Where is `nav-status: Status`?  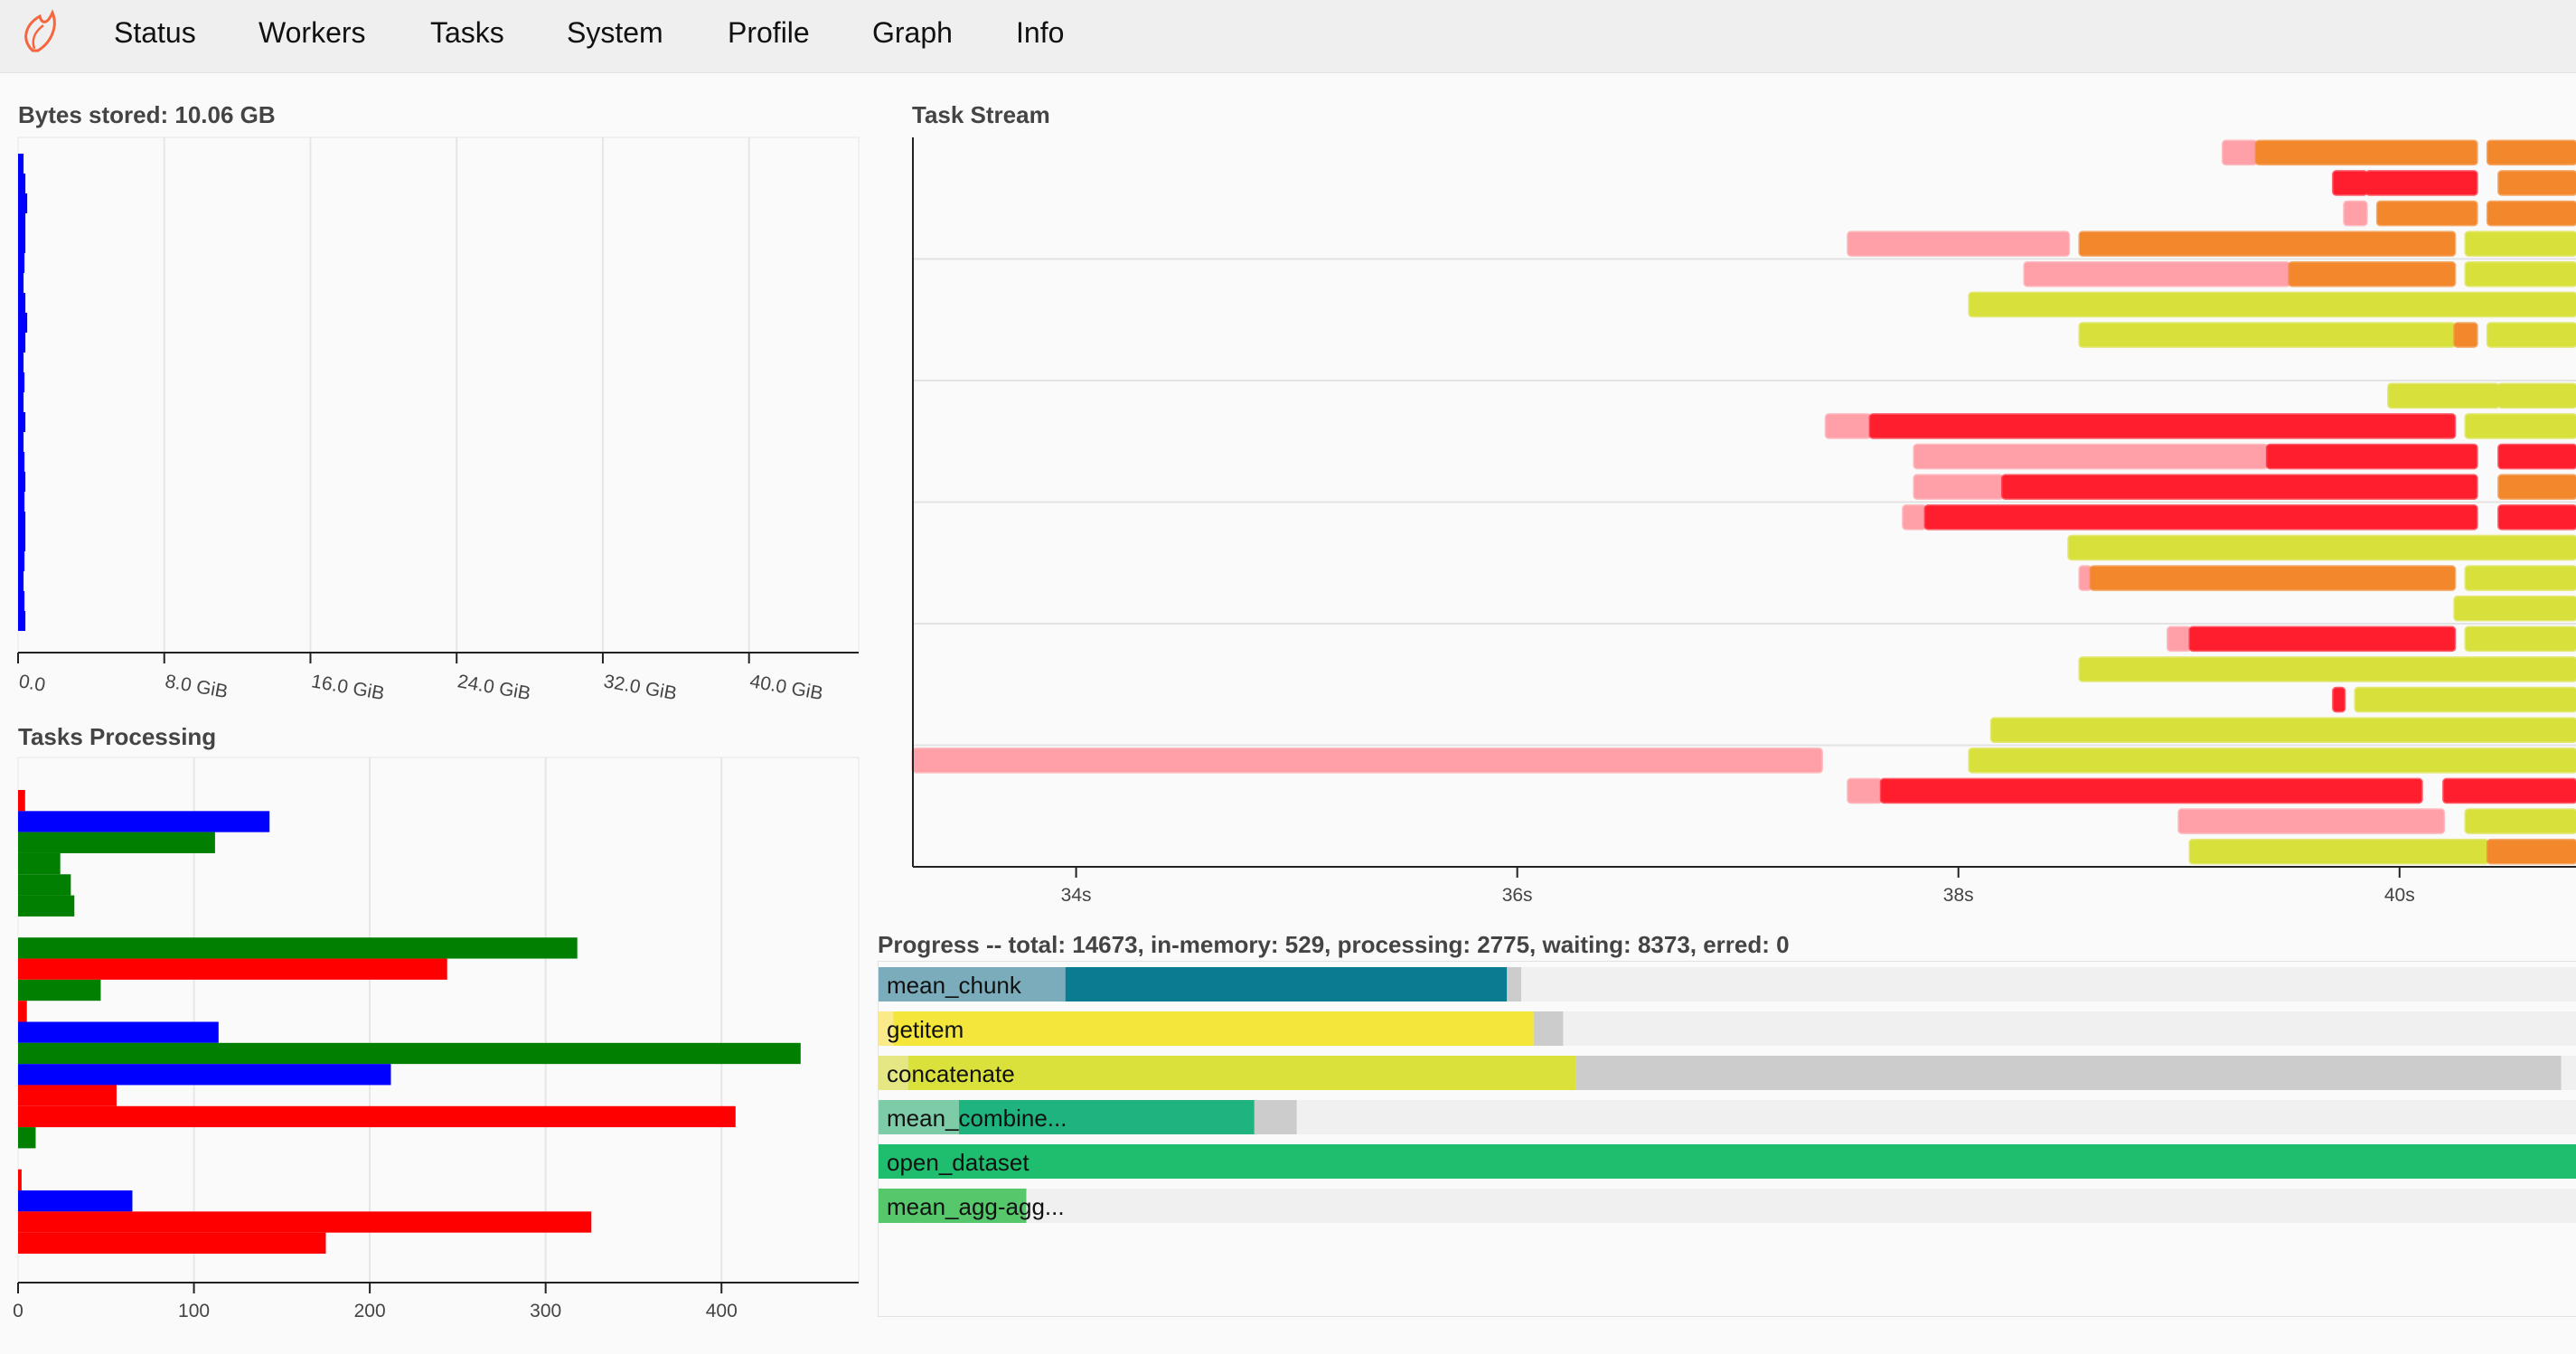
nav-status: Status is located at coordinates (155, 32).